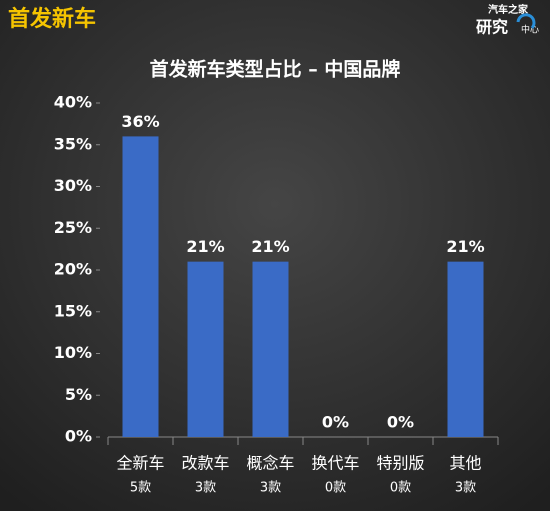 This screenshot has width=550, height=511. Describe the element at coordinates (465, 463) in the screenshot. I see `x-tick-label: 其他` at that location.